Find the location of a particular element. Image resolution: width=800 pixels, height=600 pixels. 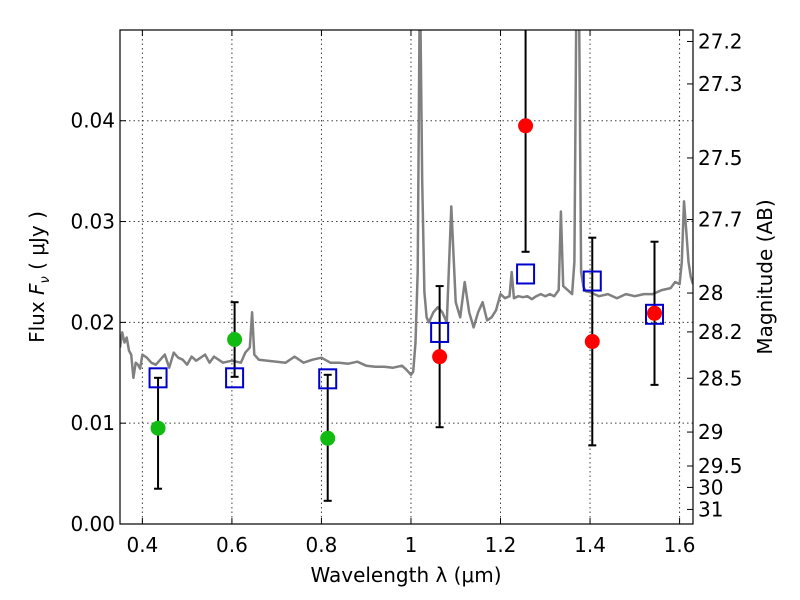

magnitude-tick-label: 30 is located at coordinates (710, 487).